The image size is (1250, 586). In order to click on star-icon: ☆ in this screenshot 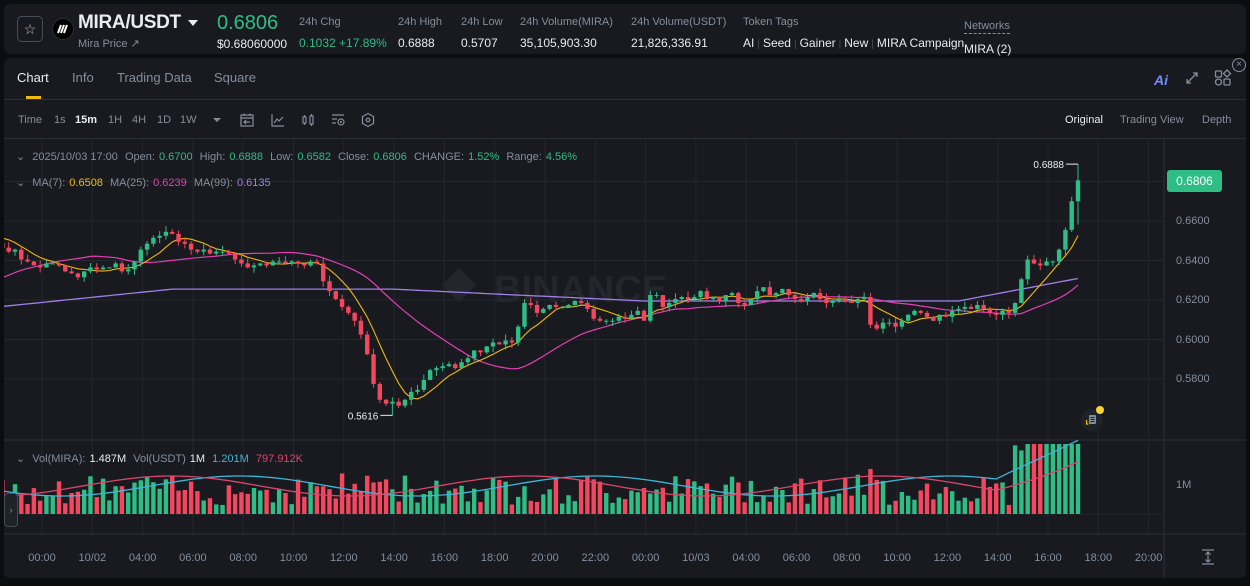, I will do `click(30, 28)`.